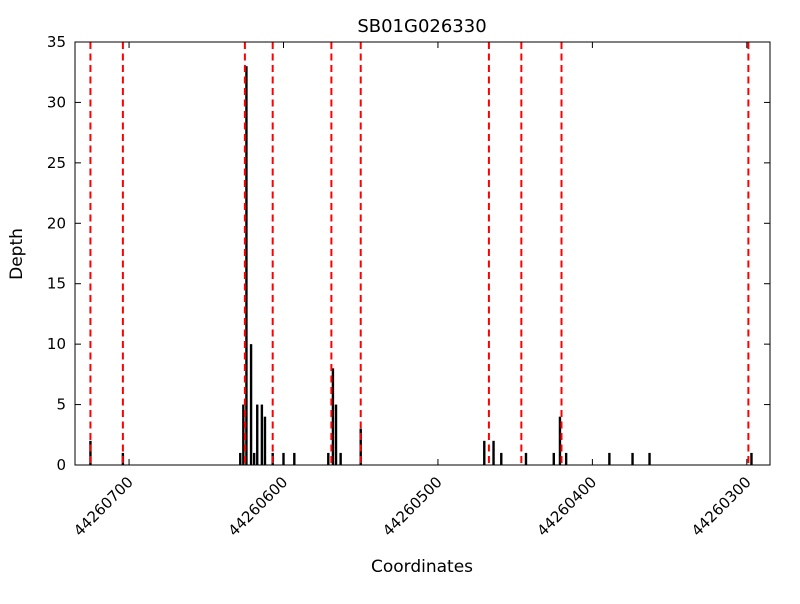  Describe the element at coordinates (721, 506) in the screenshot. I see `x-tick-label: 44260300` at that location.